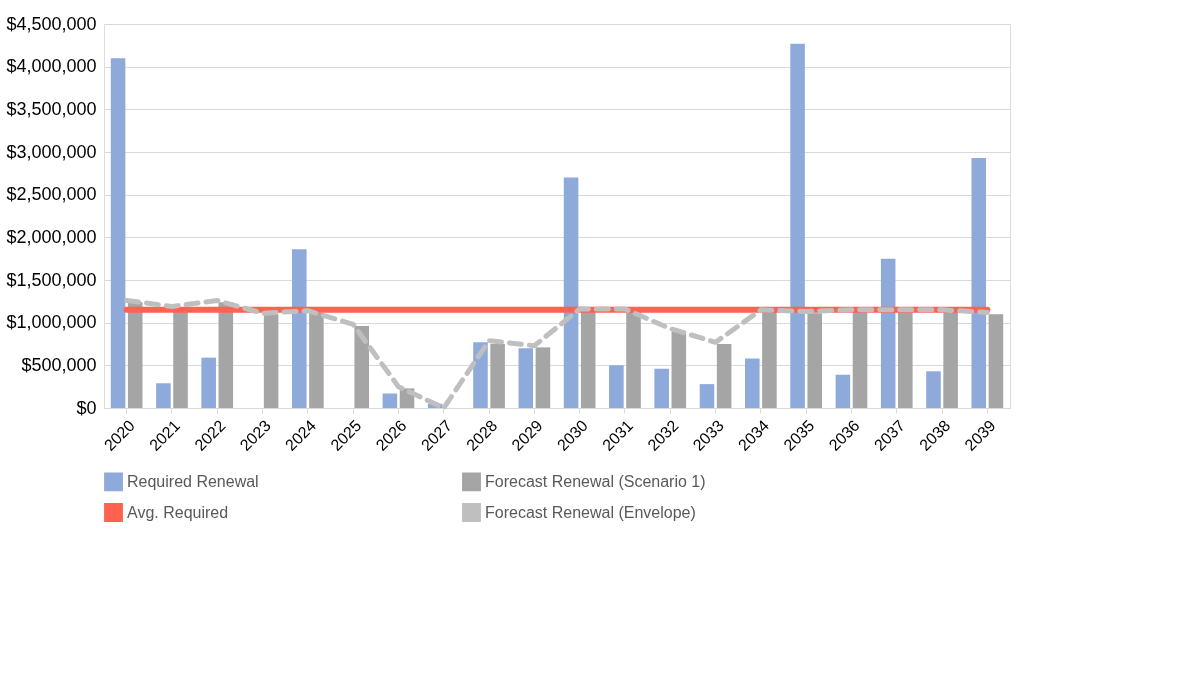  I want to click on y-tick-label: $1,500,000, so click(51, 279).